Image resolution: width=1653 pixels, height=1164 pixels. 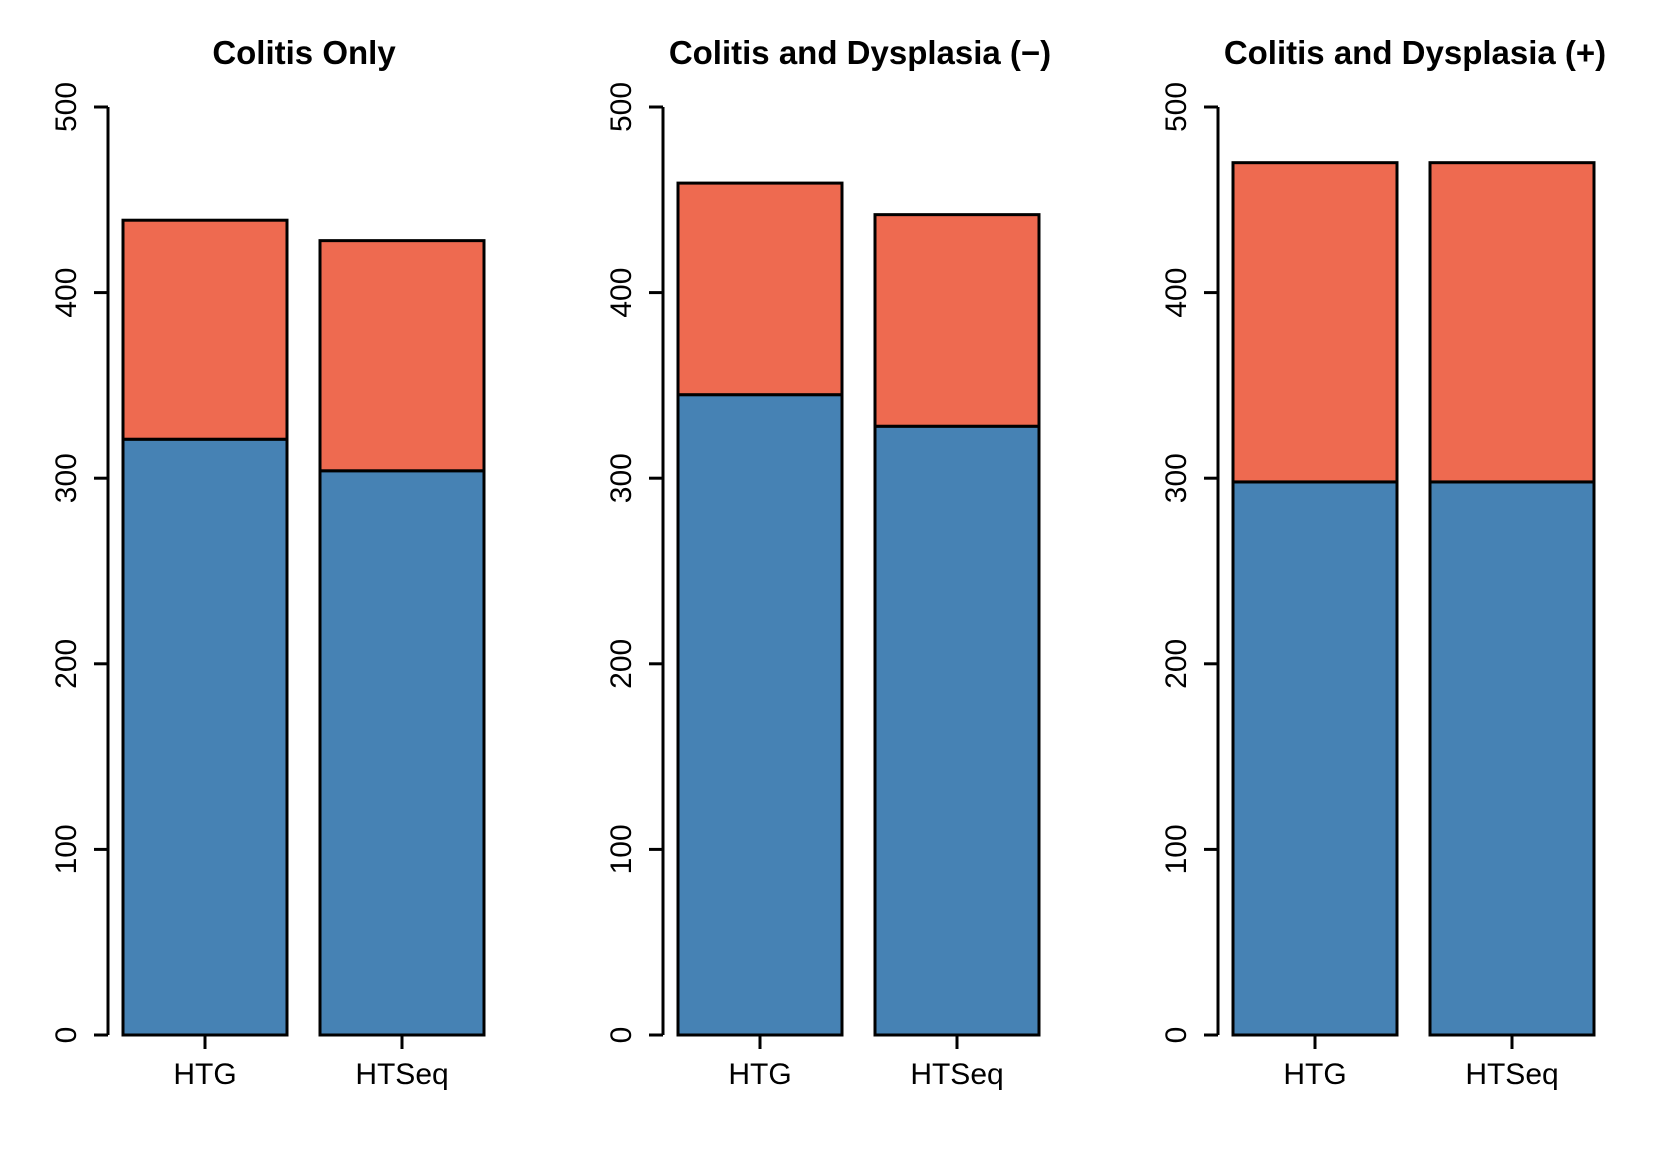 I want to click on panel-title: Colitis Only, so click(x=304, y=52).